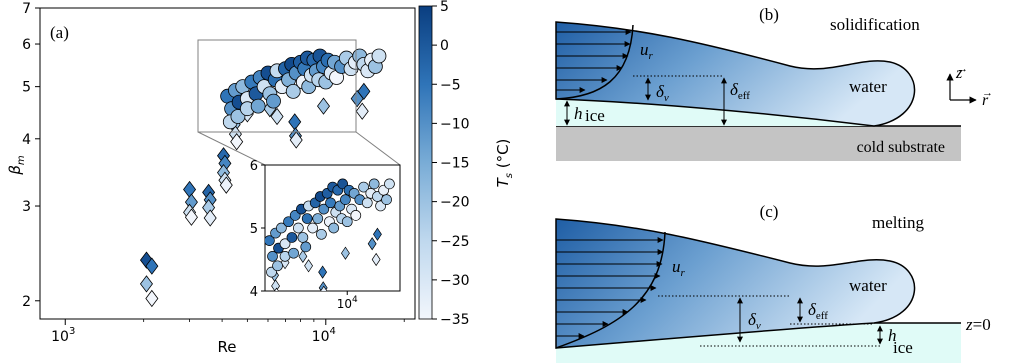  What do you see at coordinates (455, 320) in the screenshot?
I see `colorbar-tick-label: −35` at bounding box center [455, 320].